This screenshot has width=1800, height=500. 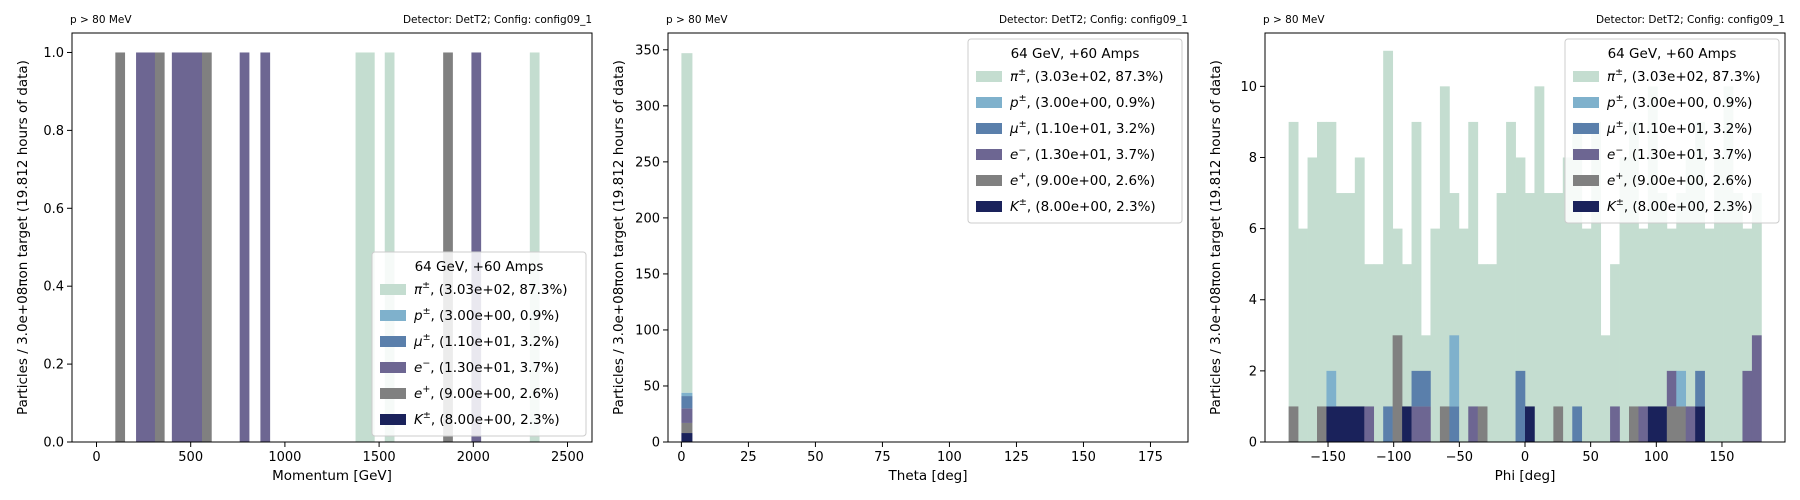 I want to click on legend-label-pi: π±, (3.03e+02, 87.3%), so click(x=1684, y=76).